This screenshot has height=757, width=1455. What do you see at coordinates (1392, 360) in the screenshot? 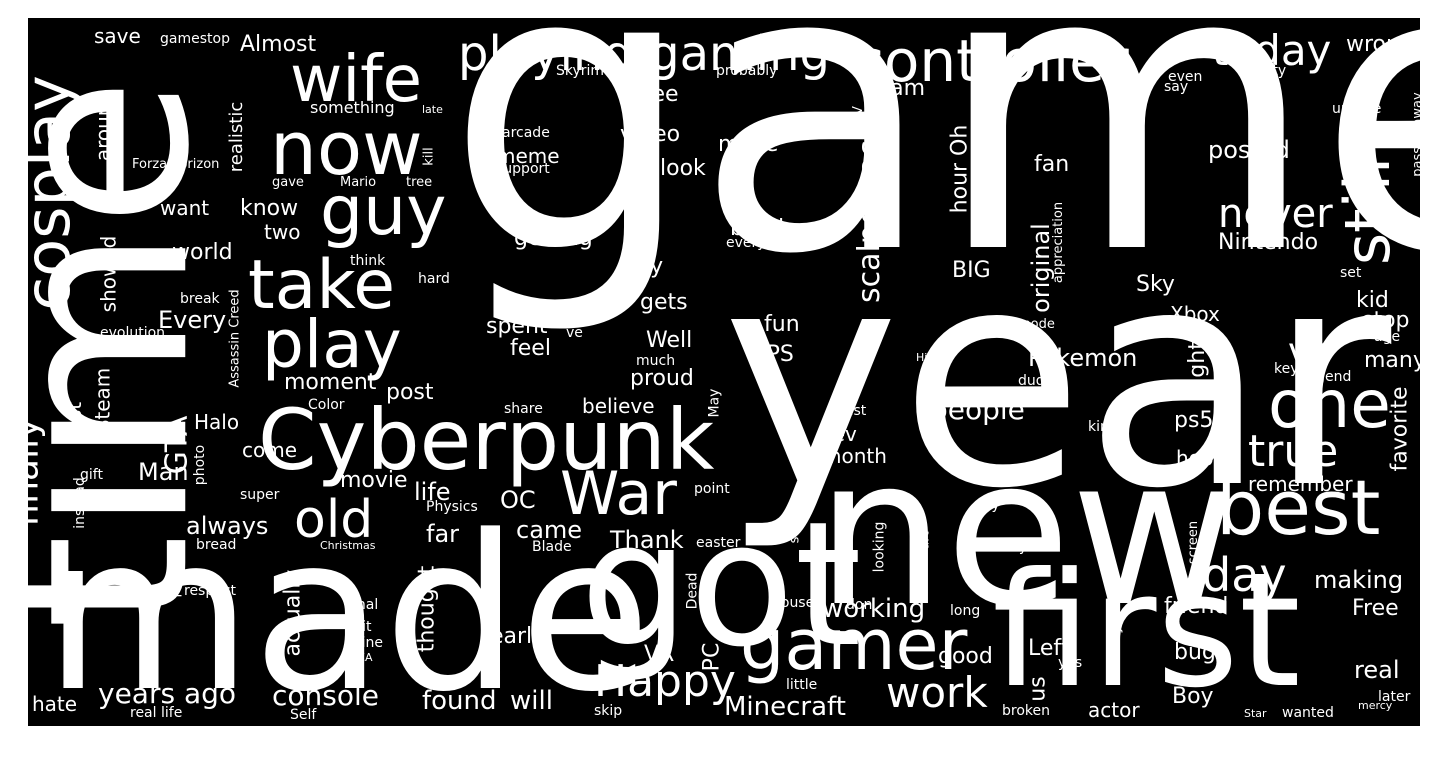
I see `word-many: many` at bounding box center [1392, 360].